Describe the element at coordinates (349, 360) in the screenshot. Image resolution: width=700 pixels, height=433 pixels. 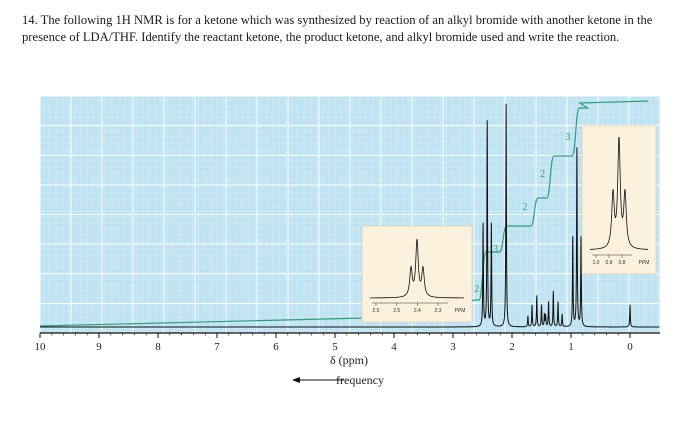
I see `x-axis-label: δ (ppm)` at that location.